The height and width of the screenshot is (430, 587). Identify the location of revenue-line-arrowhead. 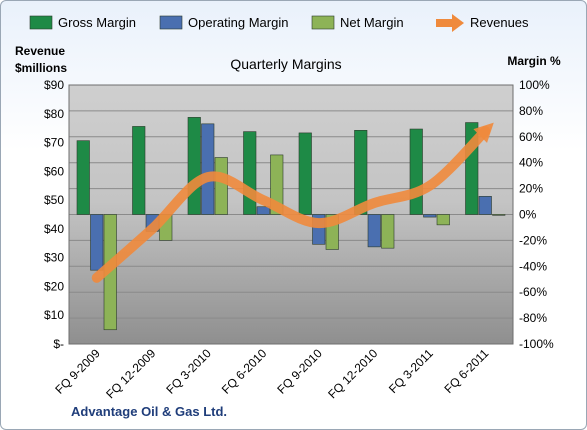
(483, 132).